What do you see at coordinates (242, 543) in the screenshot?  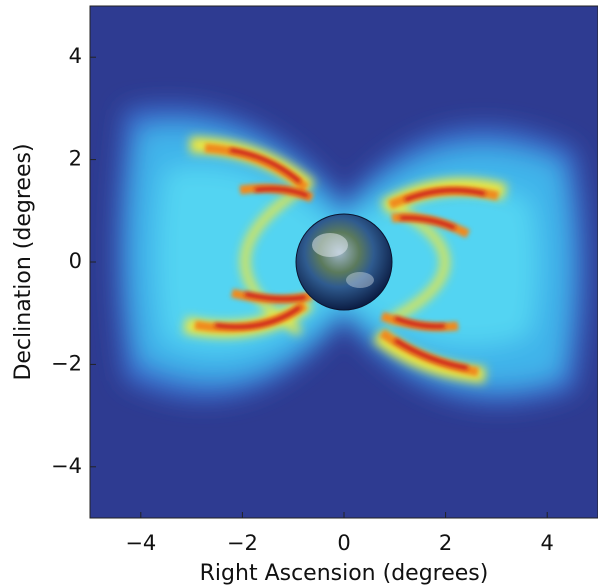 I see `x-tick-label: −2` at bounding box center [242, 543].